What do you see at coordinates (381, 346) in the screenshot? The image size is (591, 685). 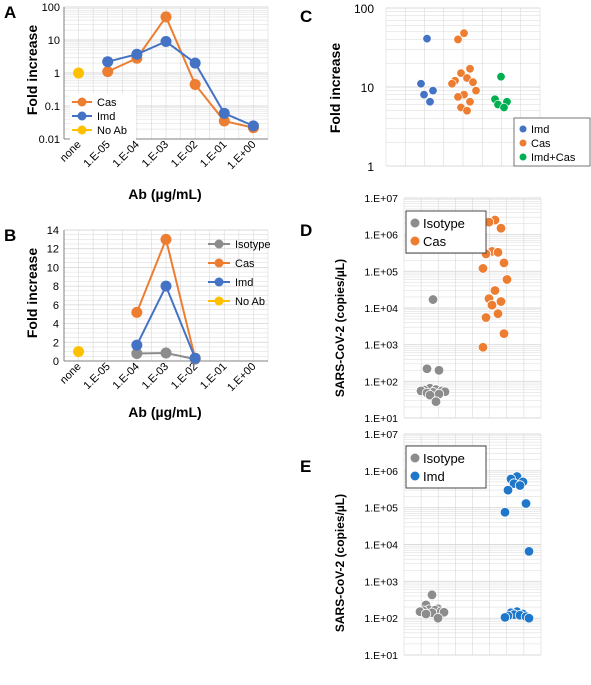 I see `panel-d-ytick-label: 1.E+03` at bounding box center [381, 346].